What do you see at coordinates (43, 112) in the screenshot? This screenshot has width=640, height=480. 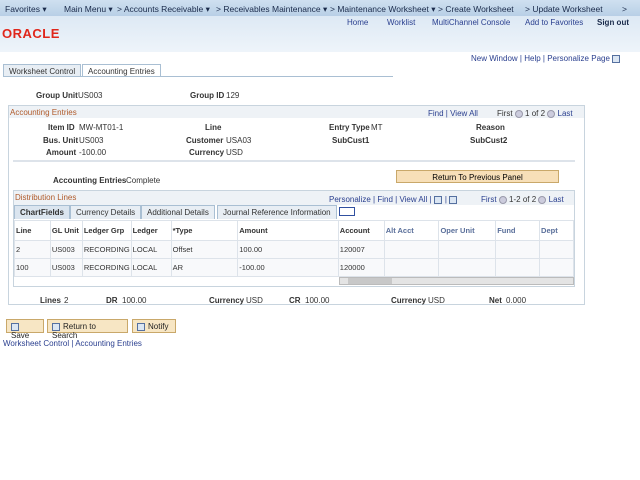 I see `ae-title: Accounting Entries` at bounding box center [43, 112].